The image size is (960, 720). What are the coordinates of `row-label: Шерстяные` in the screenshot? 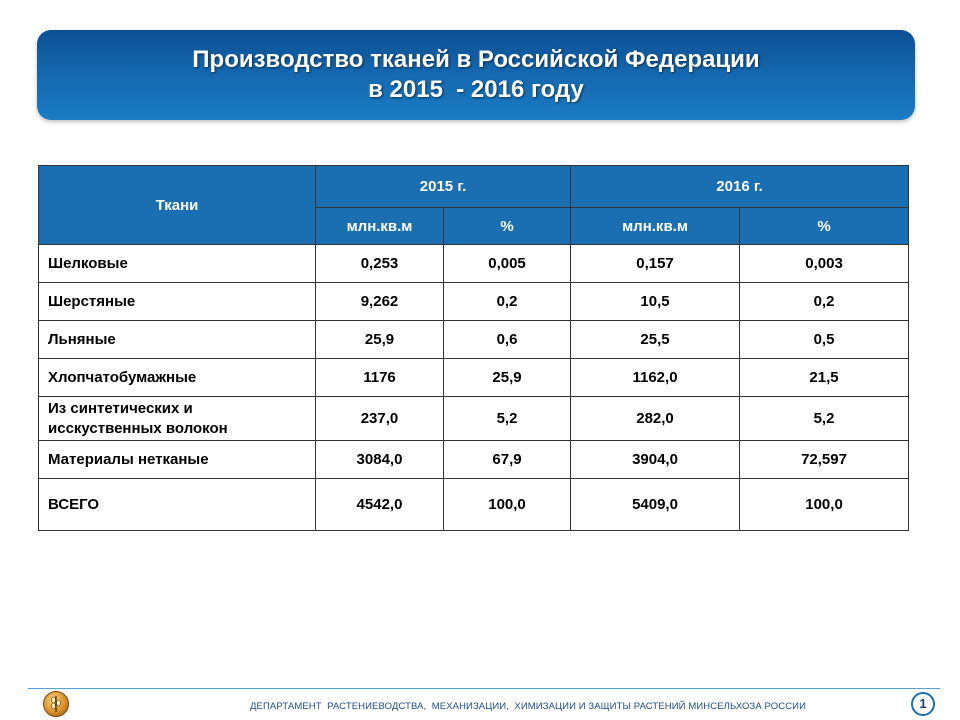 It's located at (177, 301).